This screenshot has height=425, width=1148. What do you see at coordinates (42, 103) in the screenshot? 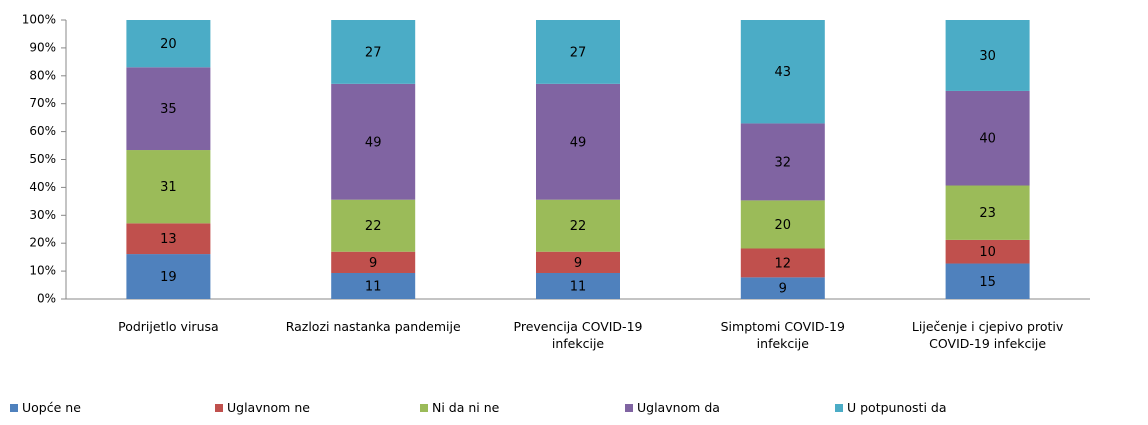
I see `y-tick-label: 70%` at bounding box center [42, 103].